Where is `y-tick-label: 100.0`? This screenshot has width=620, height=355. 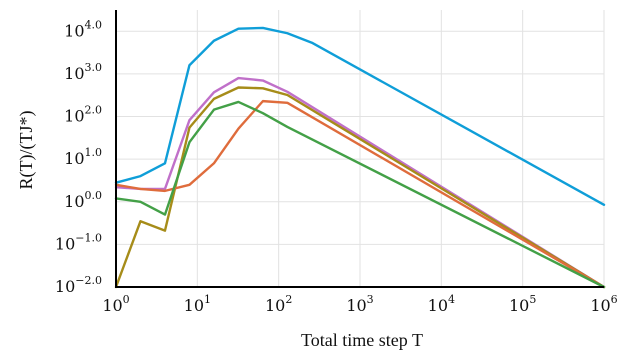
y-tick-label: 100.0 is located at coordinates (83, 200).